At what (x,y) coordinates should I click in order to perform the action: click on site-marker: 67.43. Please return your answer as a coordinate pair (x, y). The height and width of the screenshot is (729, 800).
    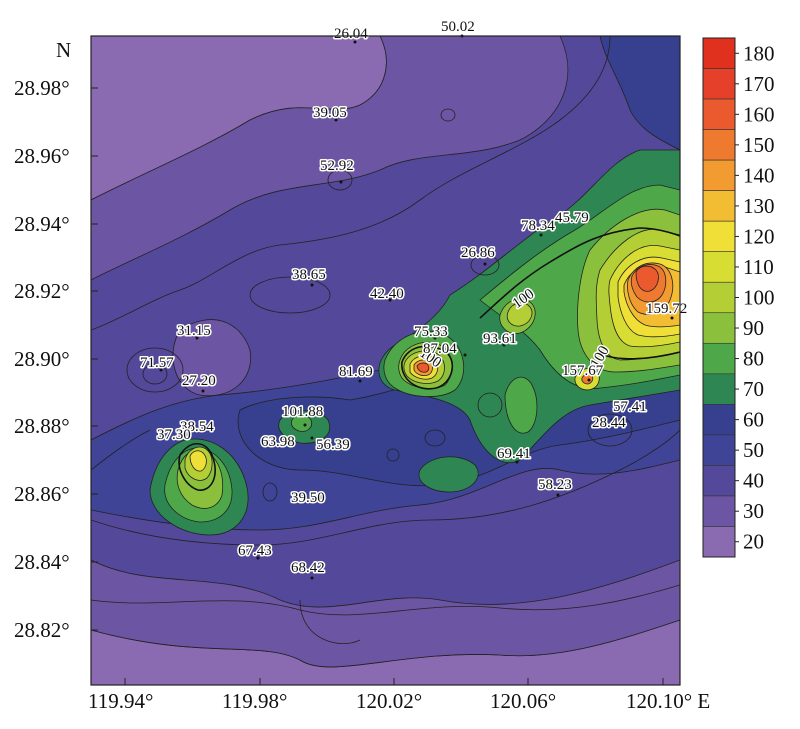
    Looking at the image, I should click on (255, 551).